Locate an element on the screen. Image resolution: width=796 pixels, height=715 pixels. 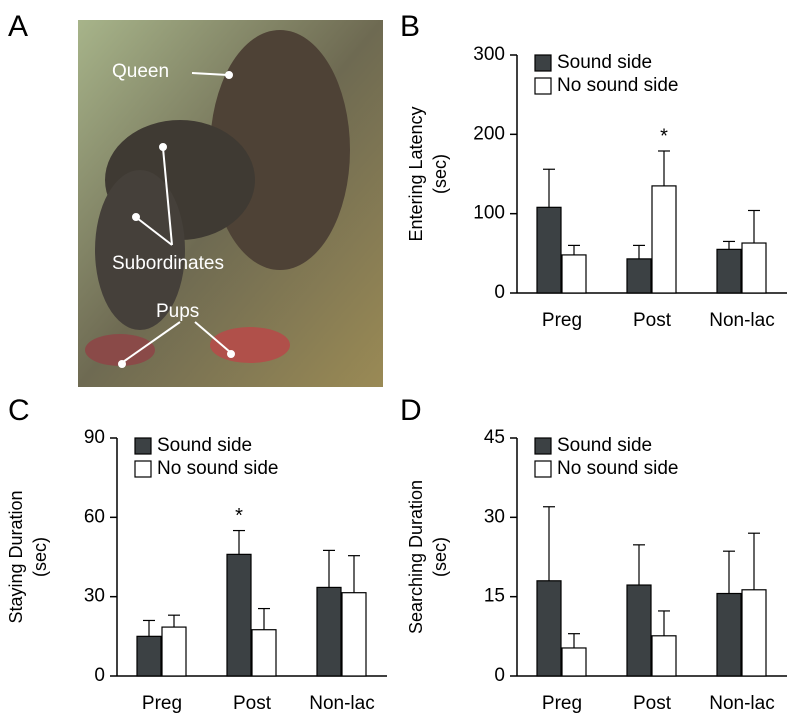
y-axis-label: Entering Latency is located at coordinates (416, 173).